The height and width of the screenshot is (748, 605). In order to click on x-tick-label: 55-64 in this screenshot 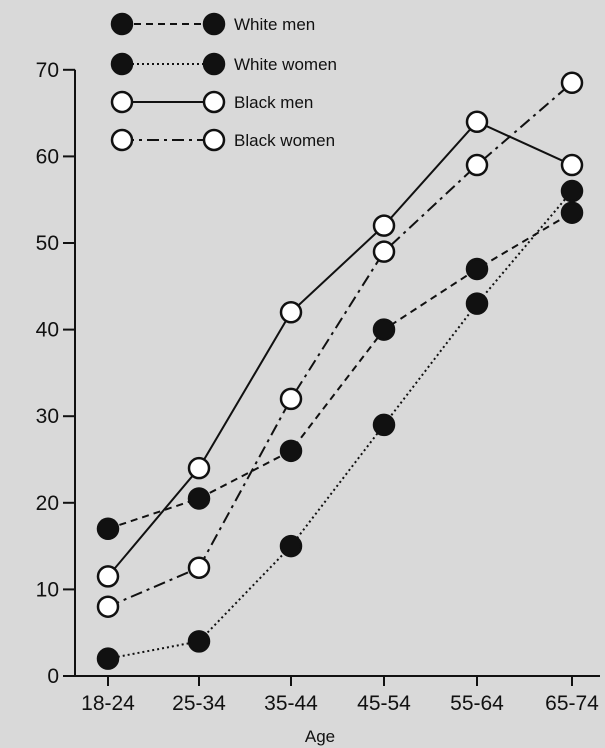, I will do `click(477, 703)`.